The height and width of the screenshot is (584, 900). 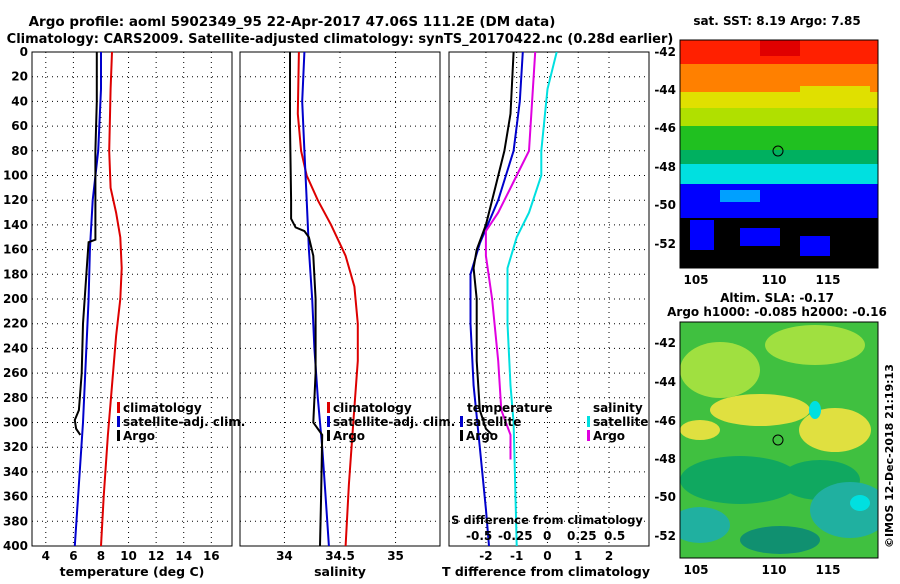 I want to click on y-tick-label: 260, so click(x=15, y=373).